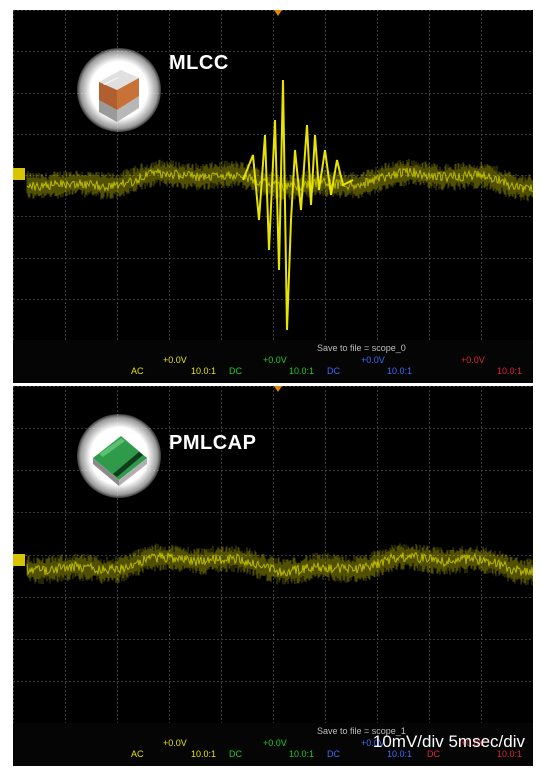  What do you see at coordinates (213, 443) in the screenshot?
I see `chip-label: PMLCAP` at bounding box center [213, 443].